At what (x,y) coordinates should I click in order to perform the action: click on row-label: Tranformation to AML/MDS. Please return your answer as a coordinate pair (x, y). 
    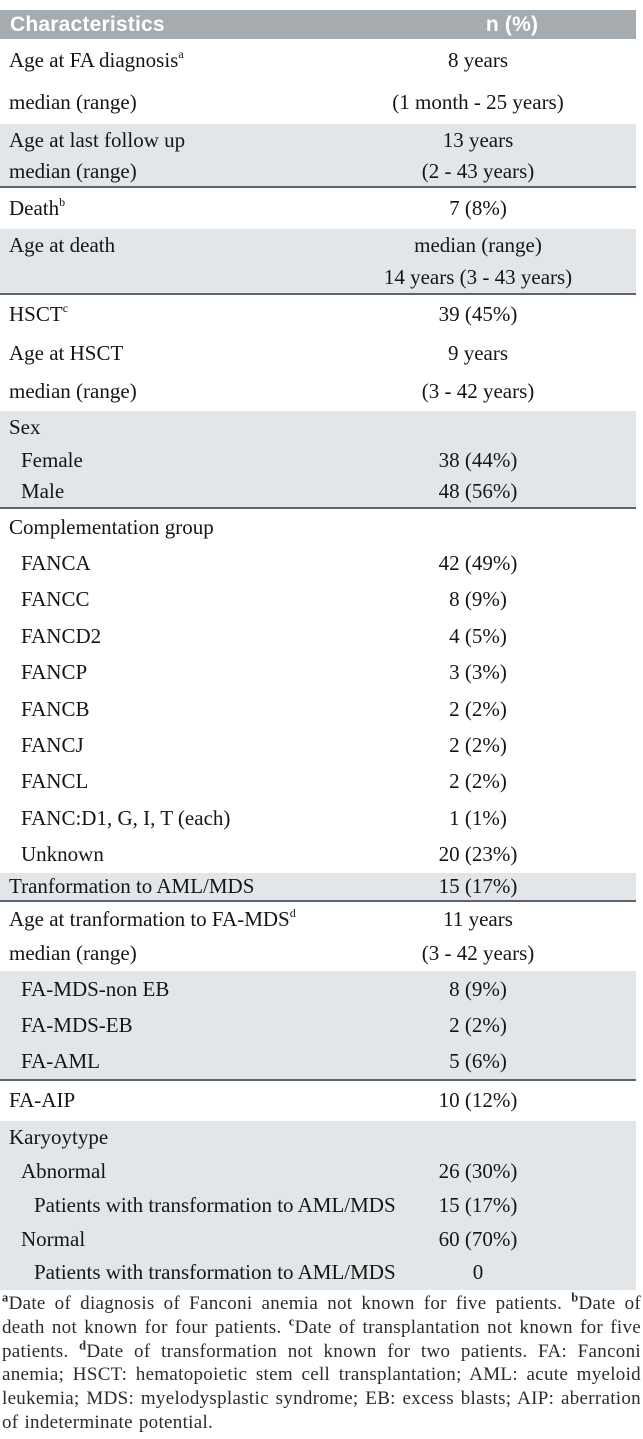
    Looking at the image, I should click on (132, 885).